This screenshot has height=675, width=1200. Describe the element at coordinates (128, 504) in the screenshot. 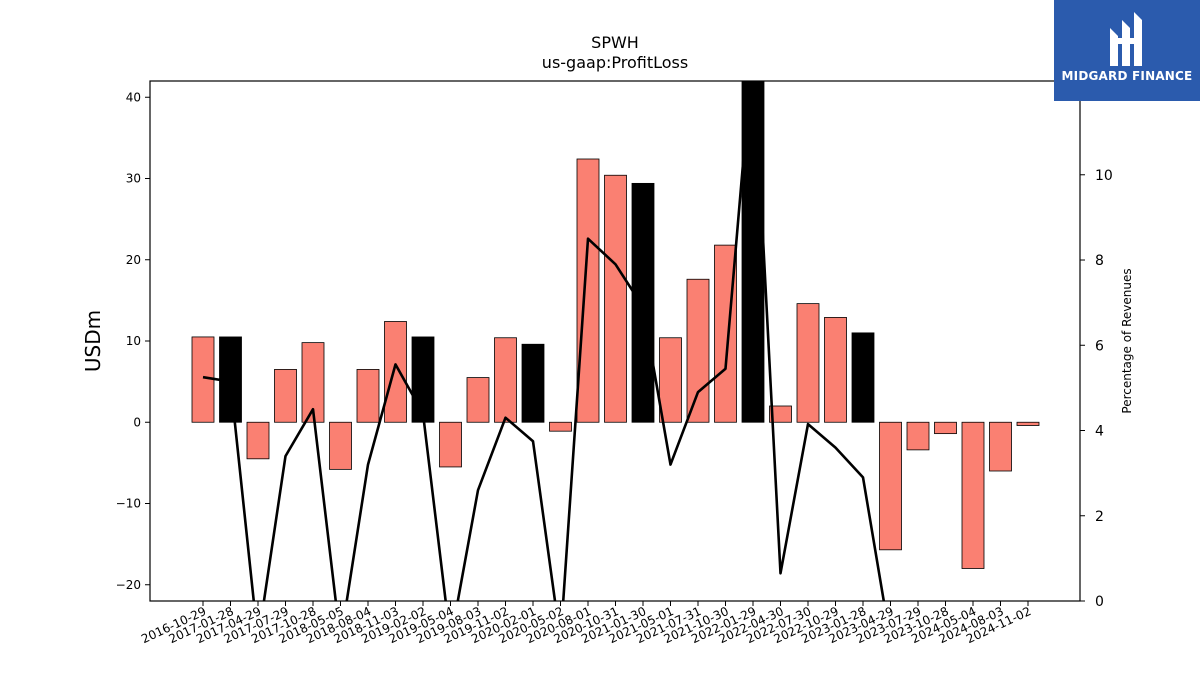

I see `y-tick-label: −10` at that location.